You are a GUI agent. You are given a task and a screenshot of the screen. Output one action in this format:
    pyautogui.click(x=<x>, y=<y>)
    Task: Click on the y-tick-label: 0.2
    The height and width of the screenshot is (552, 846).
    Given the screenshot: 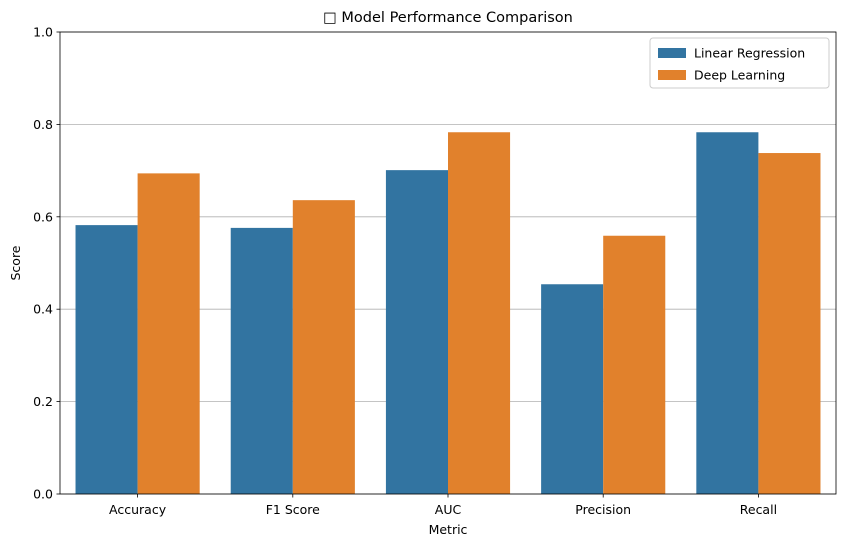 What is the action you would take?
    pyautogui.click(x=43, y=401)
    